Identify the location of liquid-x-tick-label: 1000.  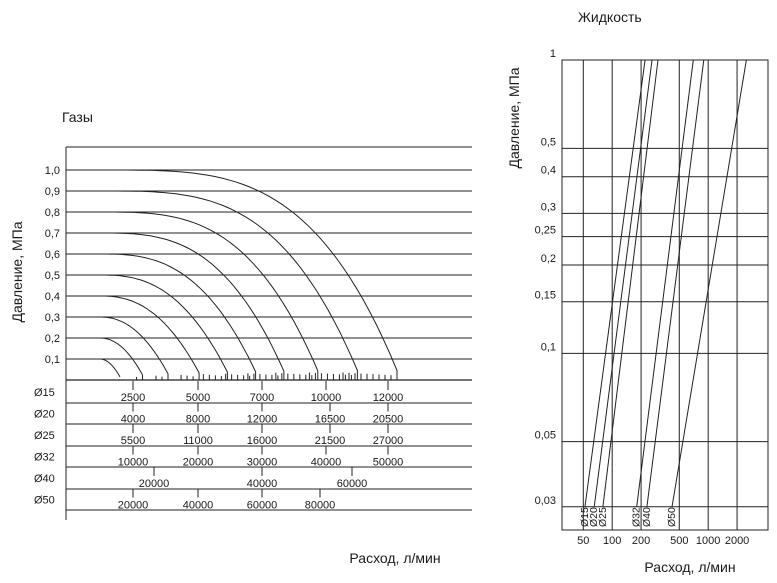
(708, 541).